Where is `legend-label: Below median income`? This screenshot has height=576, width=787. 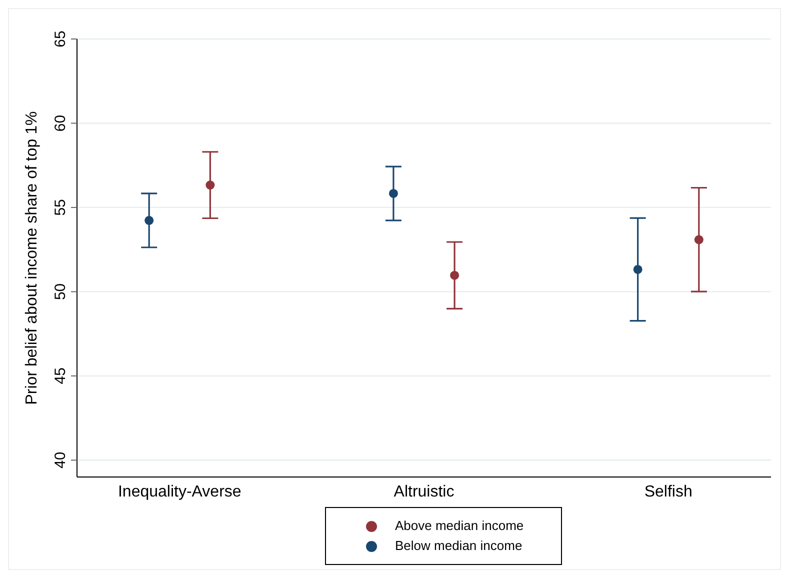
legend-label: Below median income is located at coordinates (458, 545).